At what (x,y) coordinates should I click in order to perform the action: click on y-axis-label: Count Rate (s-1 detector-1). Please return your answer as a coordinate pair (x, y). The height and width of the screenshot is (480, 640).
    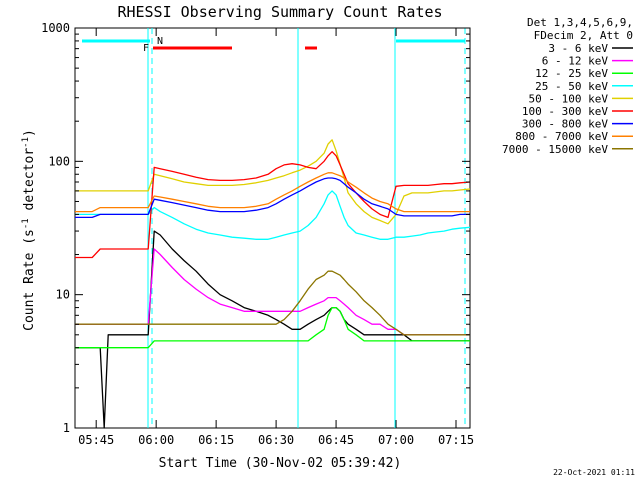
    Looking at the image, I should click on (29, 230).